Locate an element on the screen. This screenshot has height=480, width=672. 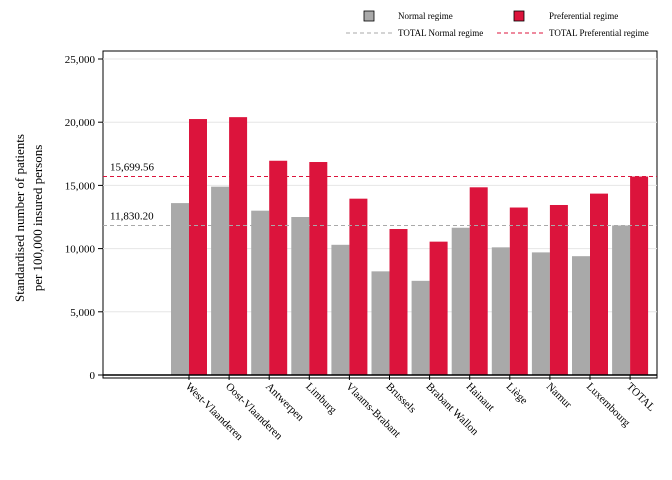
y-axis-title-line-2: per 100,000 insured persons is located at coordinates (37, 218).